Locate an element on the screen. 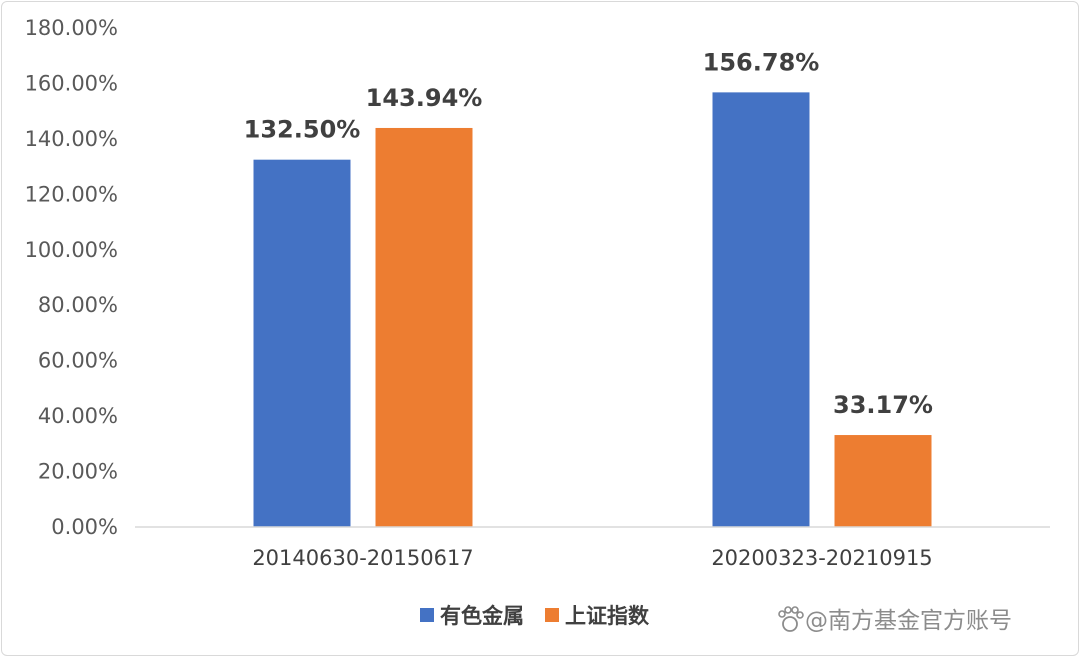 The width and height of the screenshot is (1080, 657). data-label: 33.17% is located at coordinates (883, 405).